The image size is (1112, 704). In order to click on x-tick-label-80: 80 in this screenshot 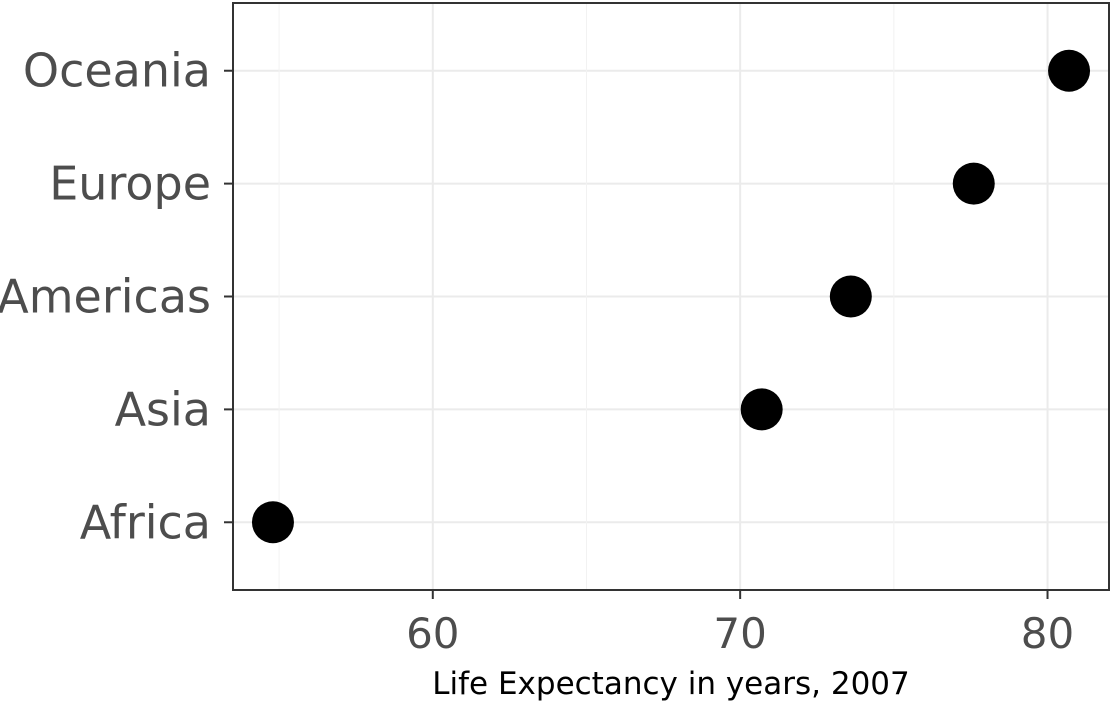, I will do `click(1047, 633)`.